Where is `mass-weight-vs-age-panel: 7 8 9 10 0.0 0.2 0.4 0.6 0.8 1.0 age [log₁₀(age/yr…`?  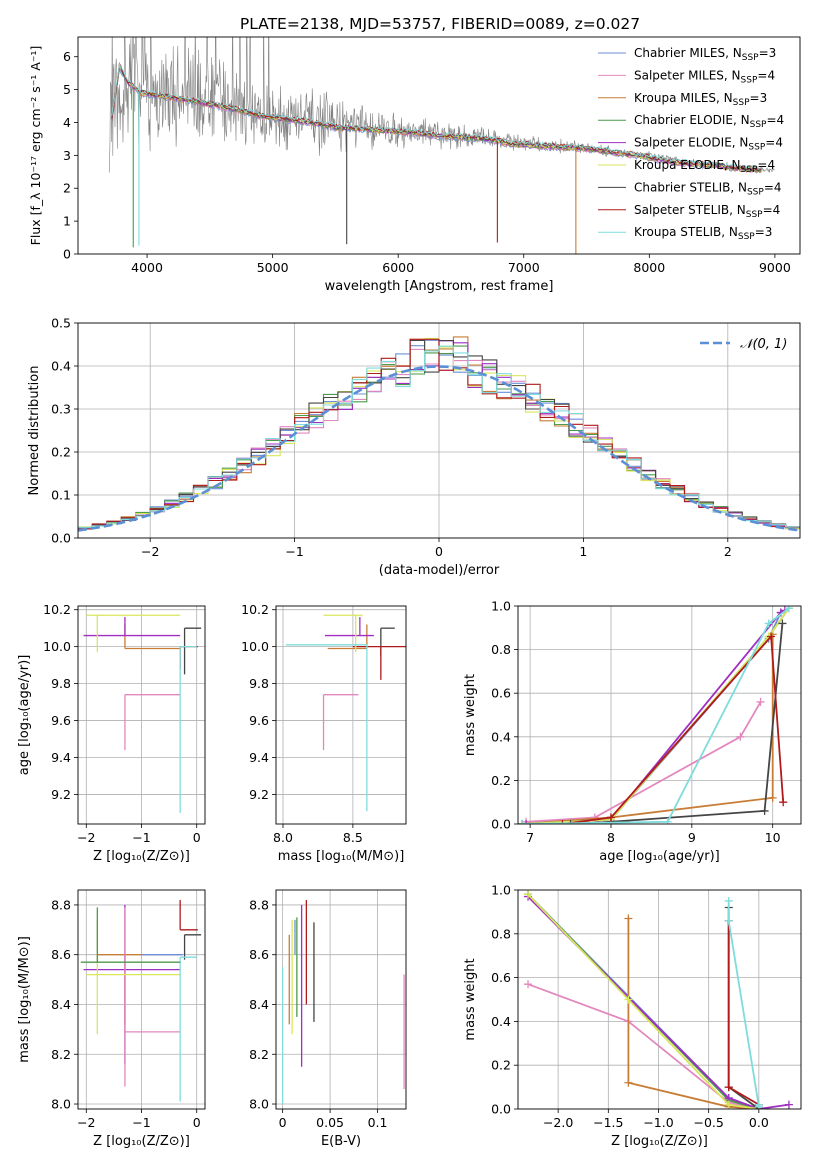
mass-weight-vs-age-panel: 7 8 9 10 0.0 0.2 0.4 0.6 0.8 1.0 age [log₁₀(age/yr… is located at coordinates (632, 731).